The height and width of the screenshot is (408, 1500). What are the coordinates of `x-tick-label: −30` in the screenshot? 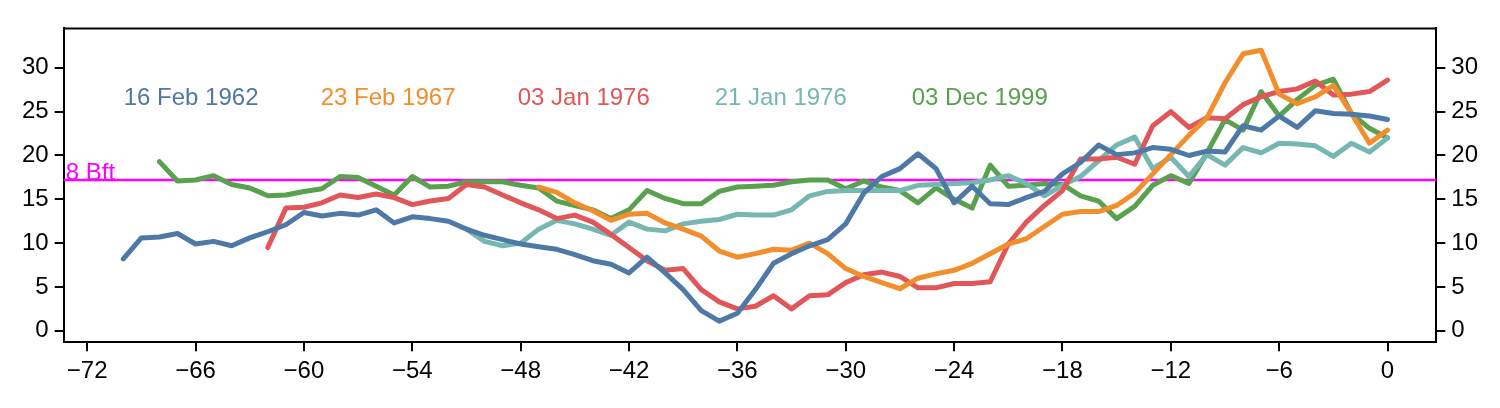 It's located at (846, 370).